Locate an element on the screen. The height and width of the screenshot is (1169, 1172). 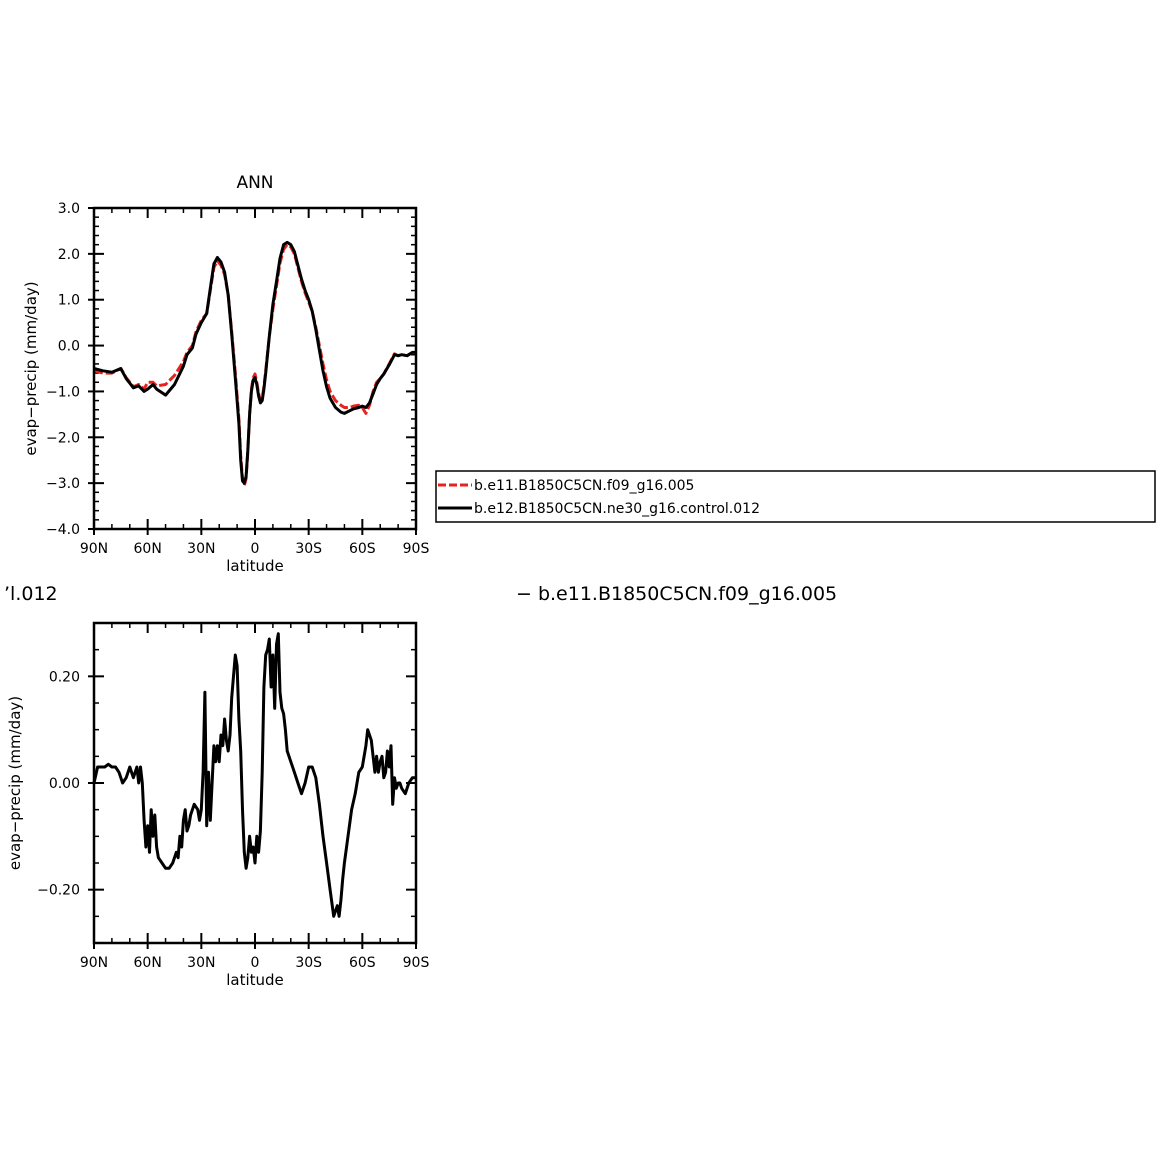
ytick-label: 0.00 is located at coordinates (64, 784).